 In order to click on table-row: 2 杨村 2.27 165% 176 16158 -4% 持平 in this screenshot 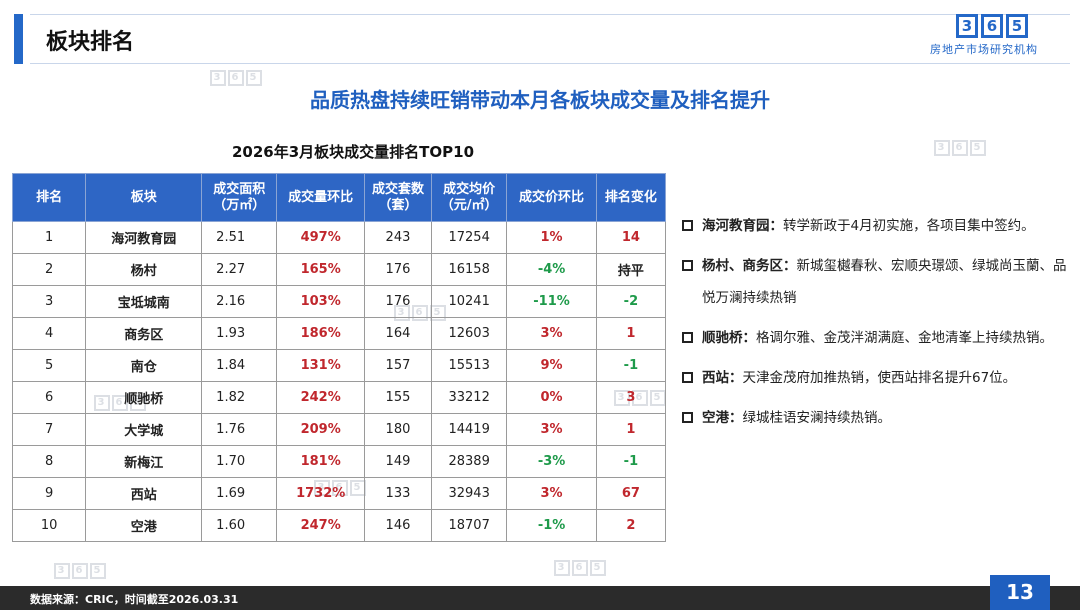, I will do `click(339, 269)`.